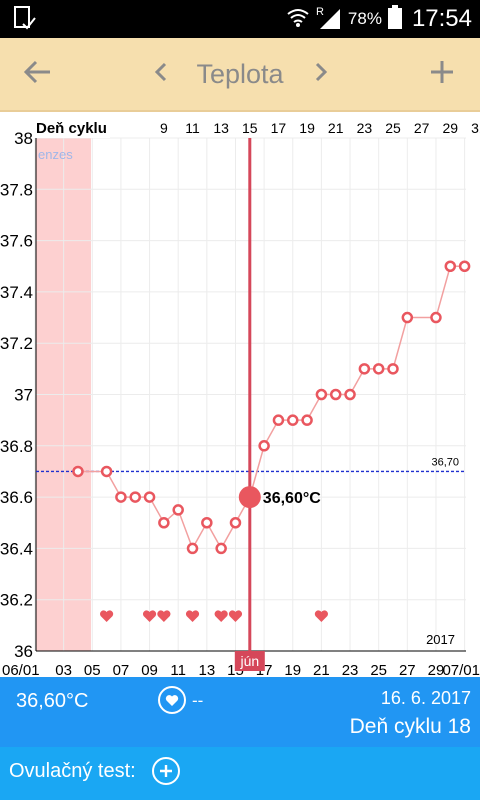 The image size is (480, 800). What do you see at coordinates (206, 669) in the screenshot?
I see `date-tick-label: 13` at bounding box center [206, 669].